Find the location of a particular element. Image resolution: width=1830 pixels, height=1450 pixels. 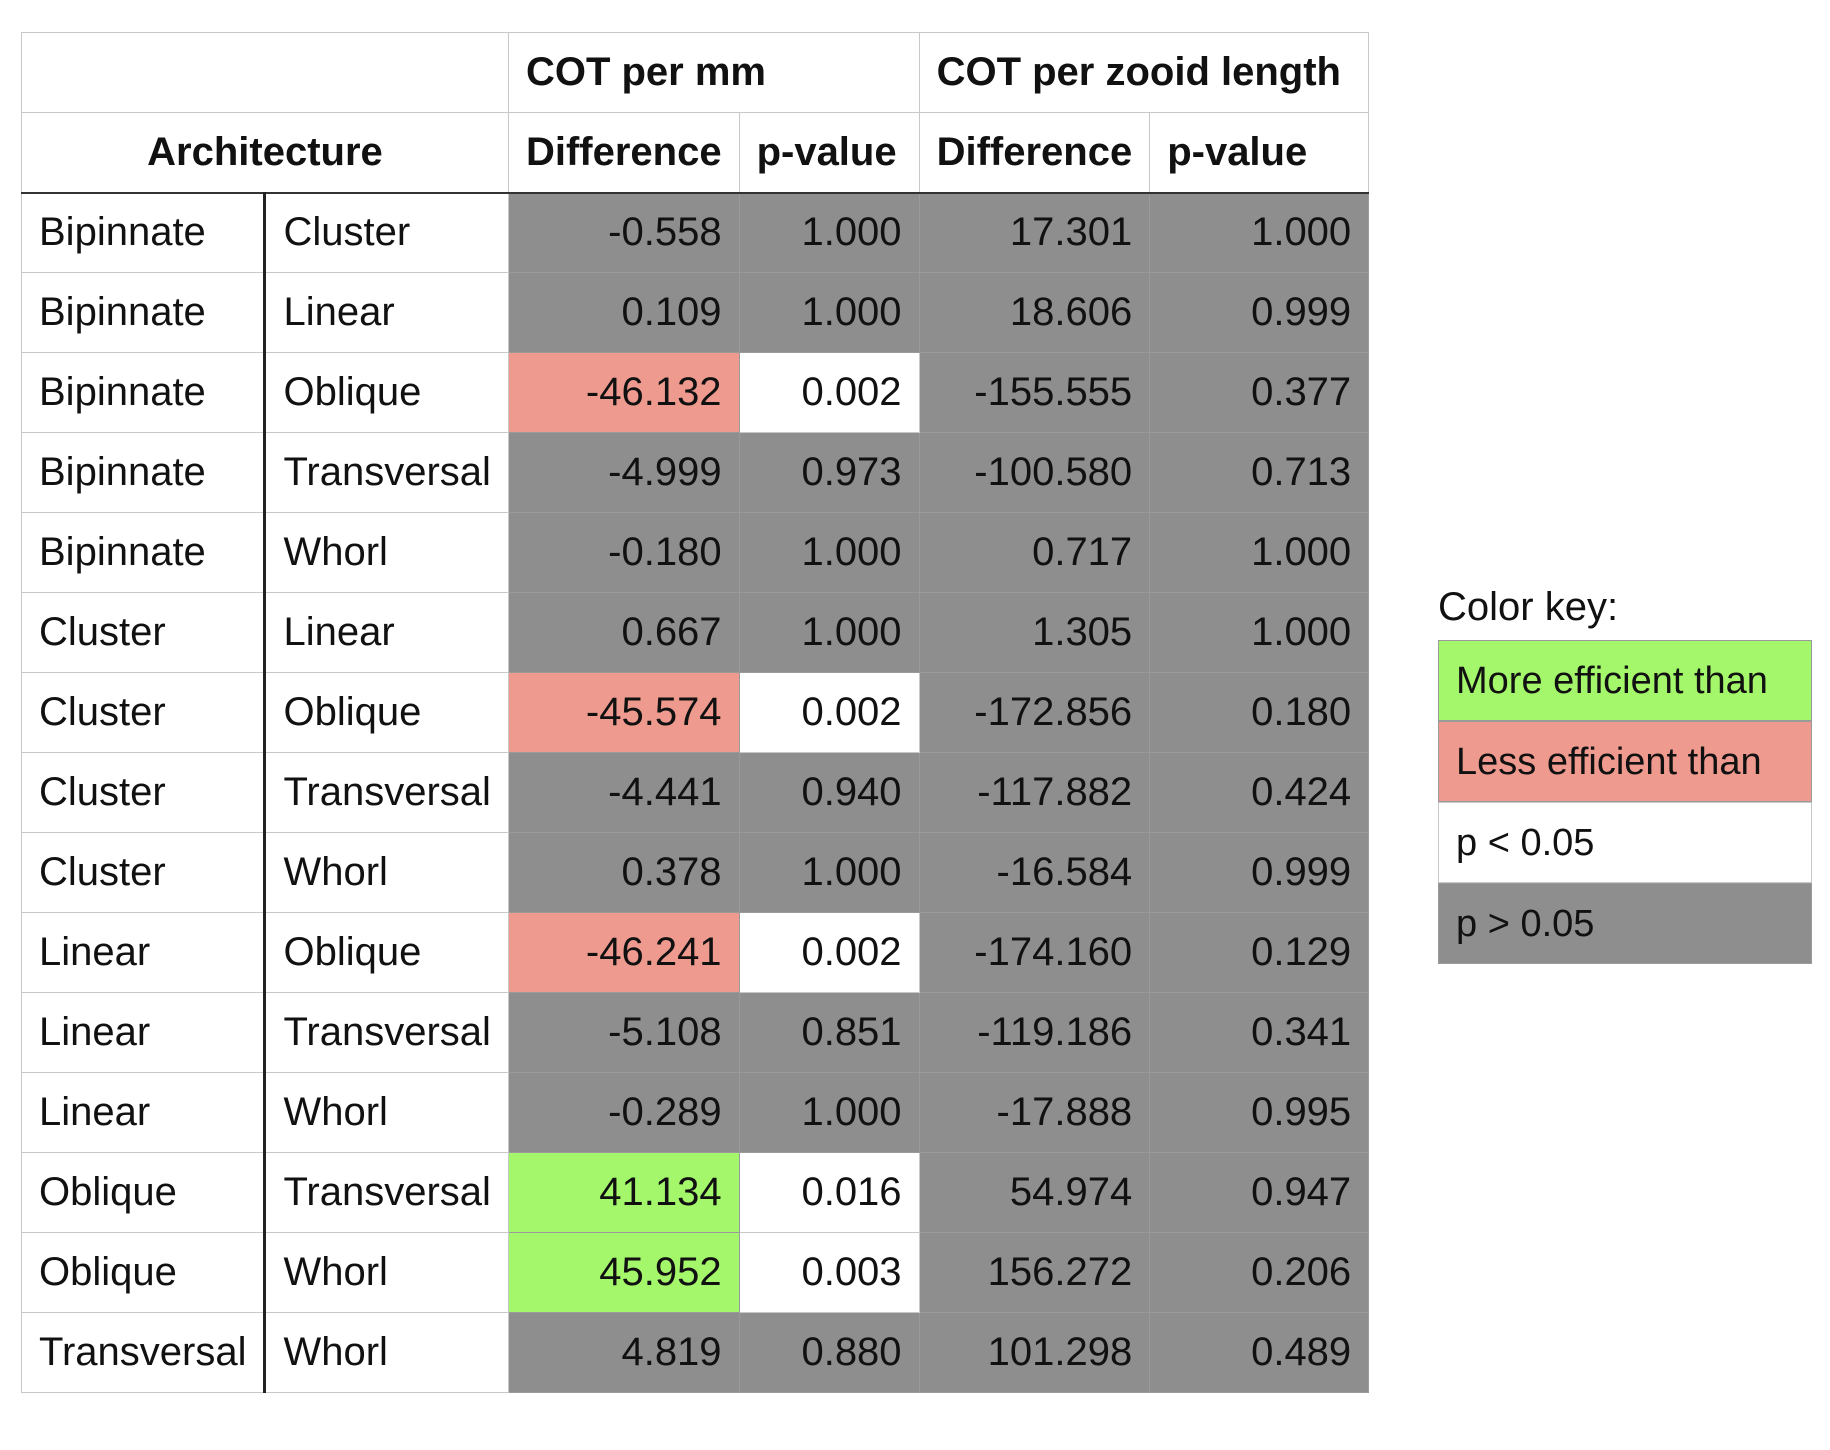

cot-mm-difference-cell: -4.441 is located at coordinates (623, 792).